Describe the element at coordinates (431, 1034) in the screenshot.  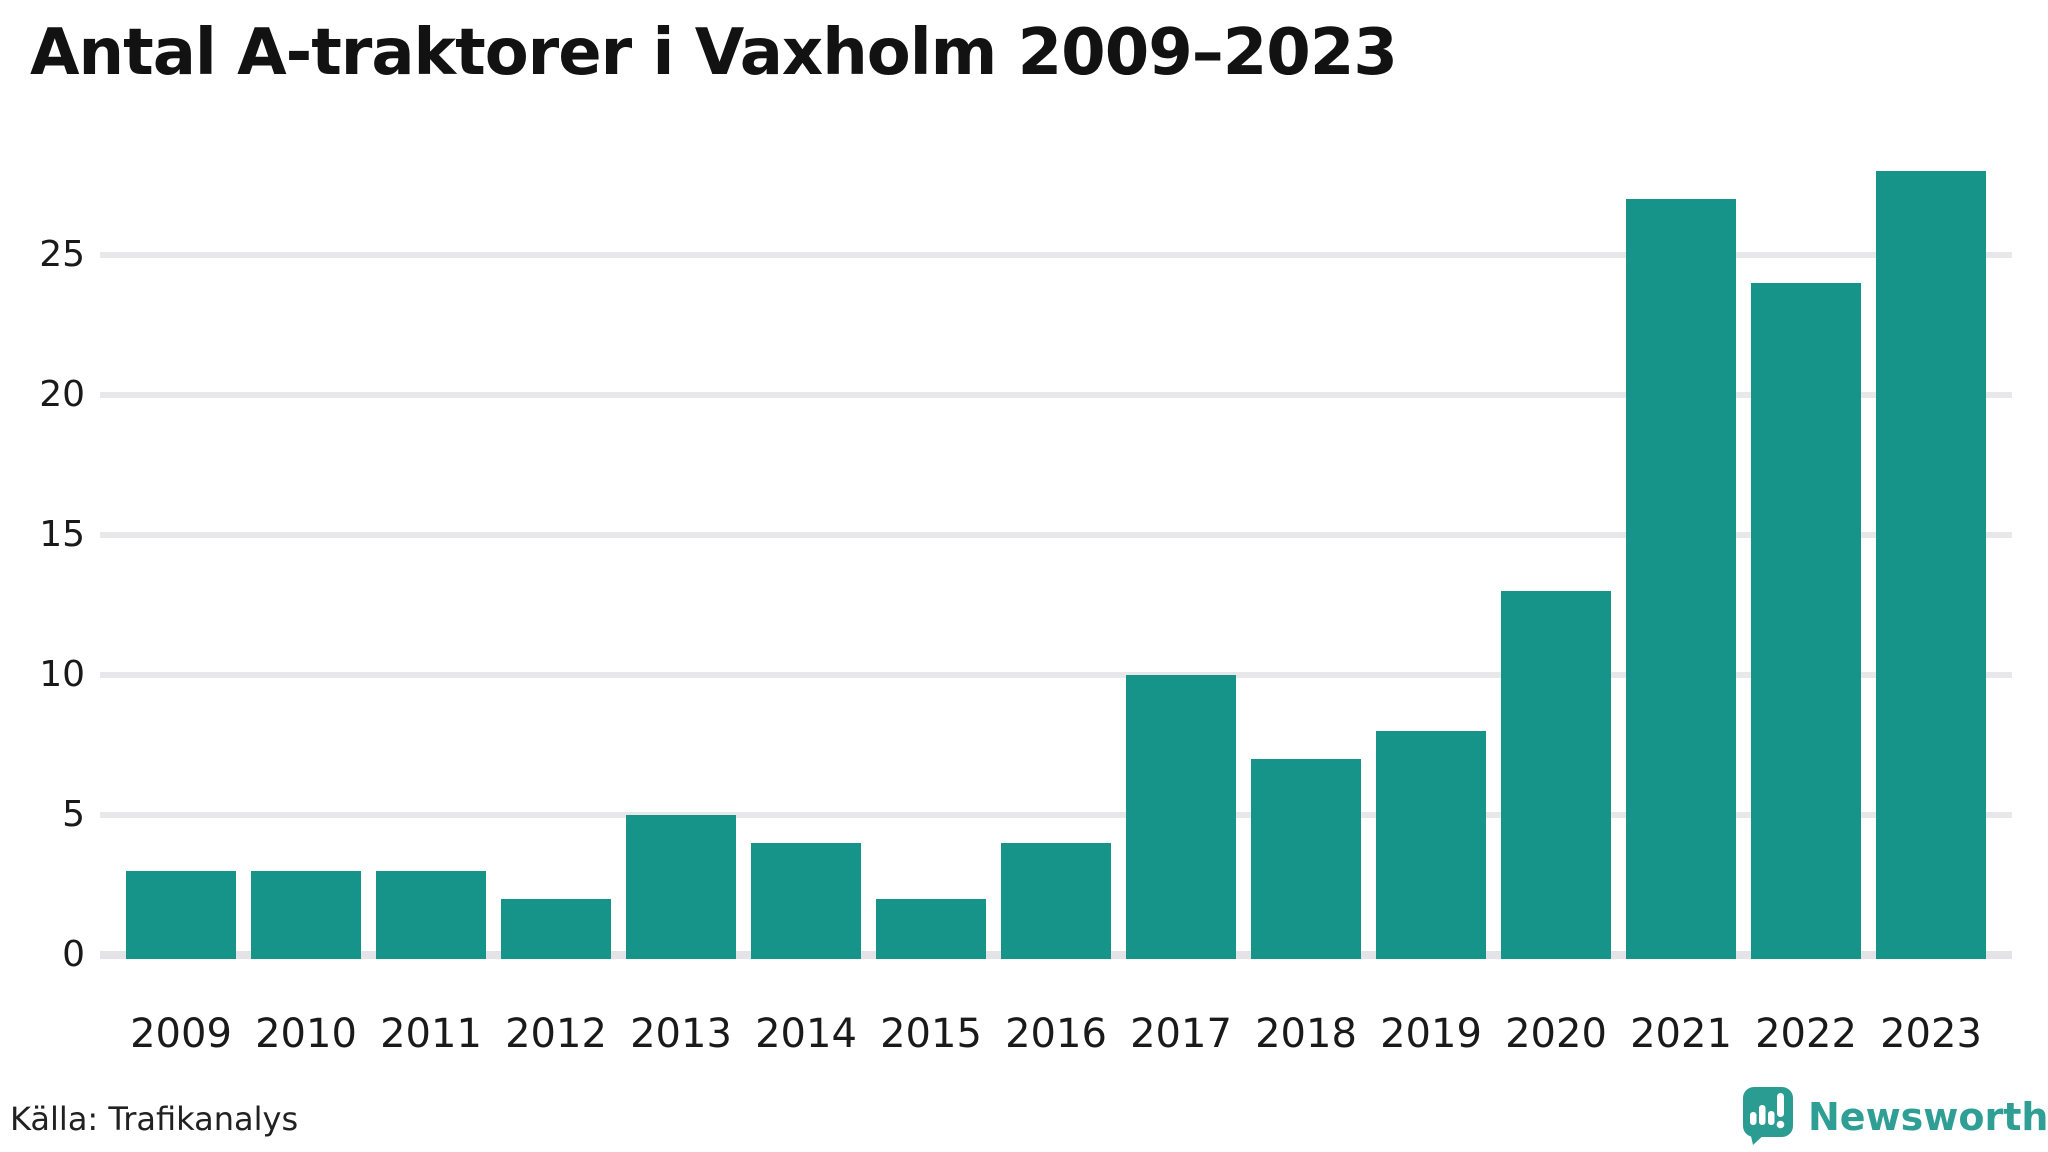
I see `x-tick-2011: 2011` at that location.